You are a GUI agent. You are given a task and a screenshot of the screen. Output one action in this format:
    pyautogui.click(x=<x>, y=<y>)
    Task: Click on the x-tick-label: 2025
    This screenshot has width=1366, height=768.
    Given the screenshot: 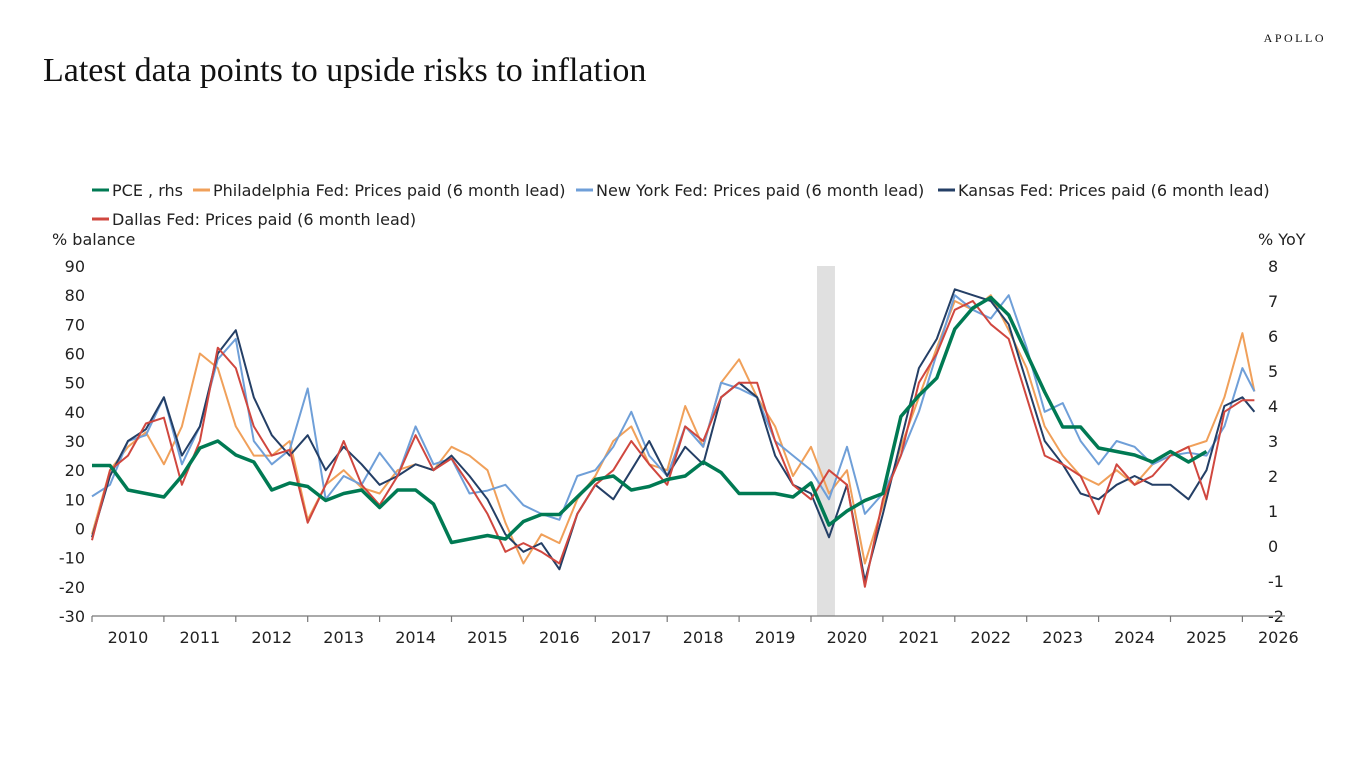 What is the action you would take?
    pyautogui.click(x=1206, y=637)
    